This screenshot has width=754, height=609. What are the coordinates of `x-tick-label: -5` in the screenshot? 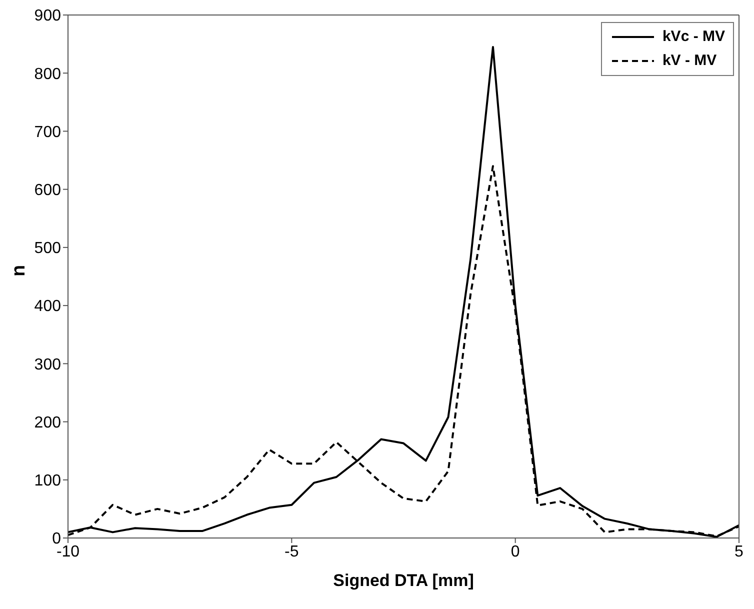 It's located at (291, 551).